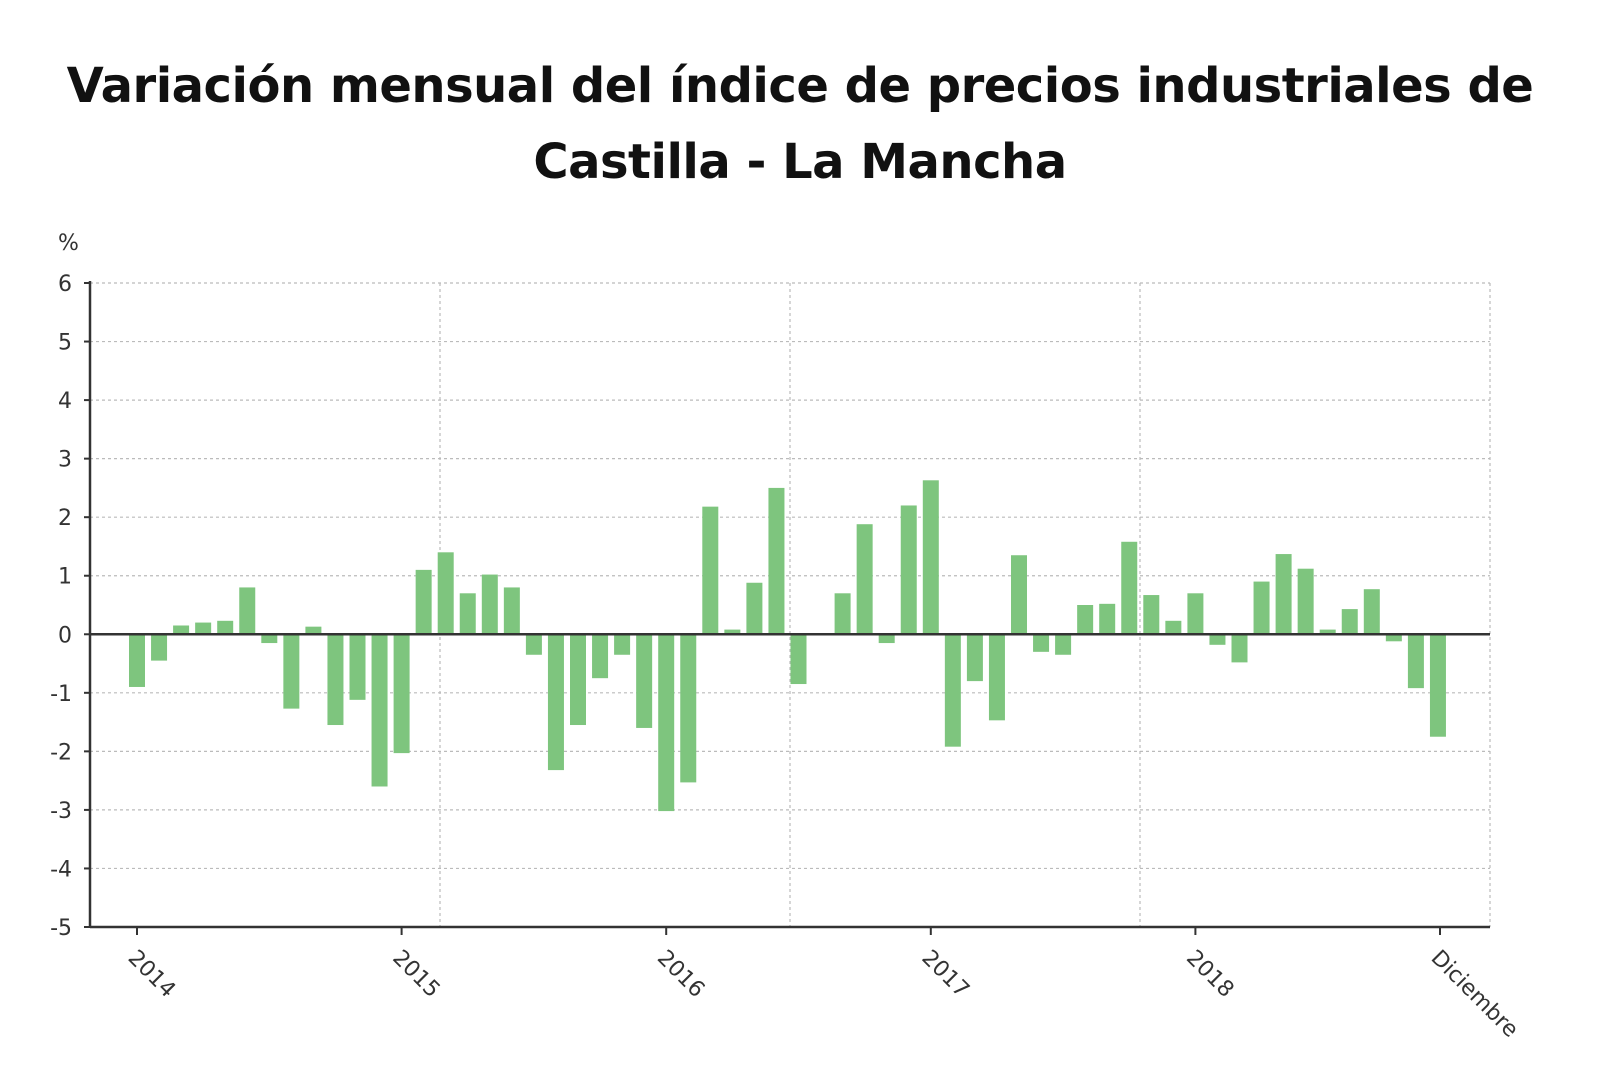  I want to click on x-tick-label: 2015, so click(415, 974).